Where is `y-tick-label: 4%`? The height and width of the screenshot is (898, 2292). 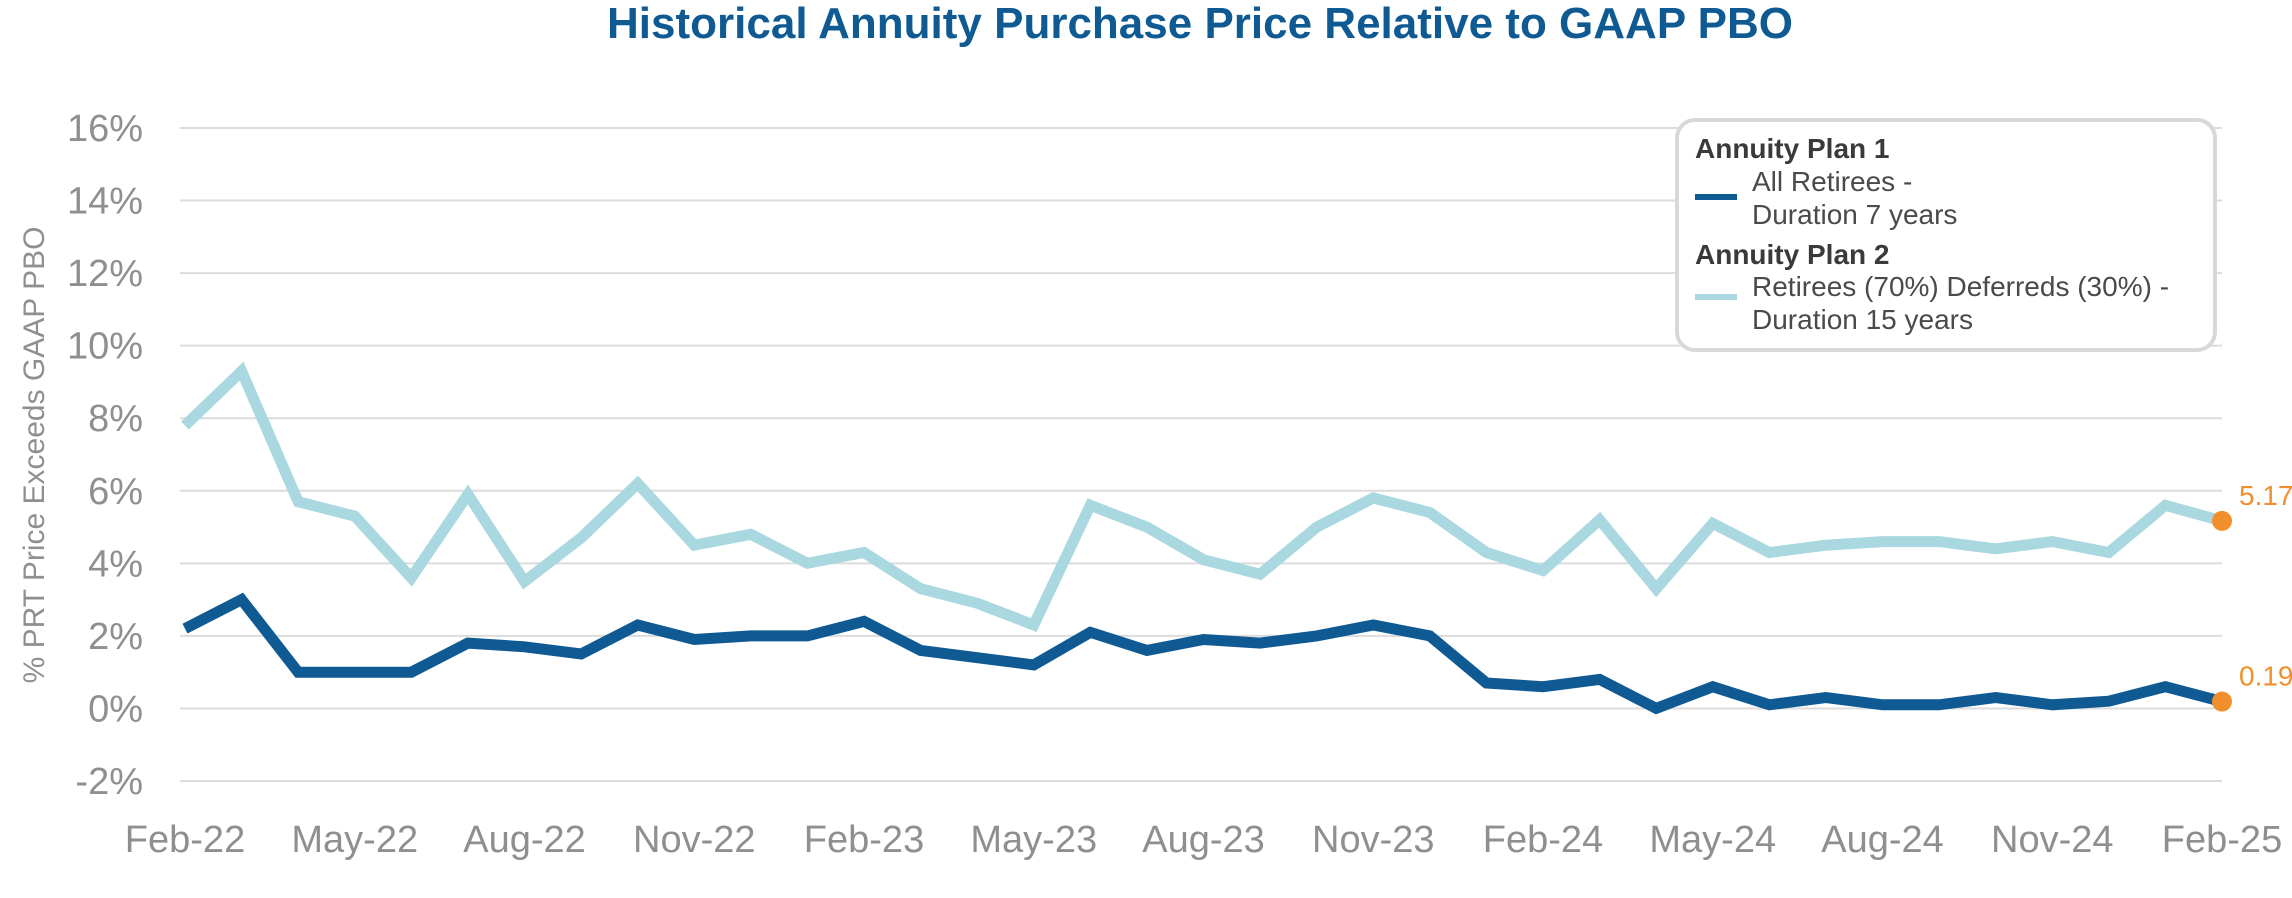
y-tick-label: 4% is located at coordinates (115, 564).